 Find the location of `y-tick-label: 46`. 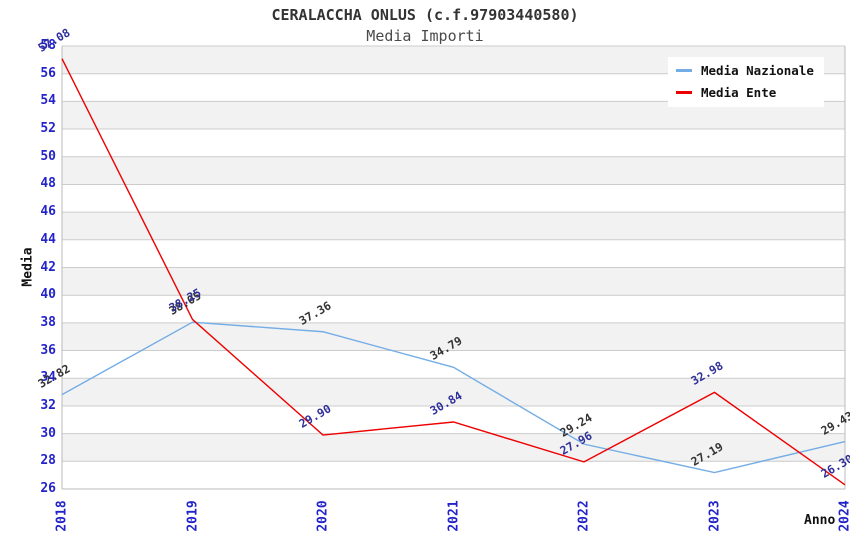

y-tick-label: 46 is located at coordinates (48, 212).